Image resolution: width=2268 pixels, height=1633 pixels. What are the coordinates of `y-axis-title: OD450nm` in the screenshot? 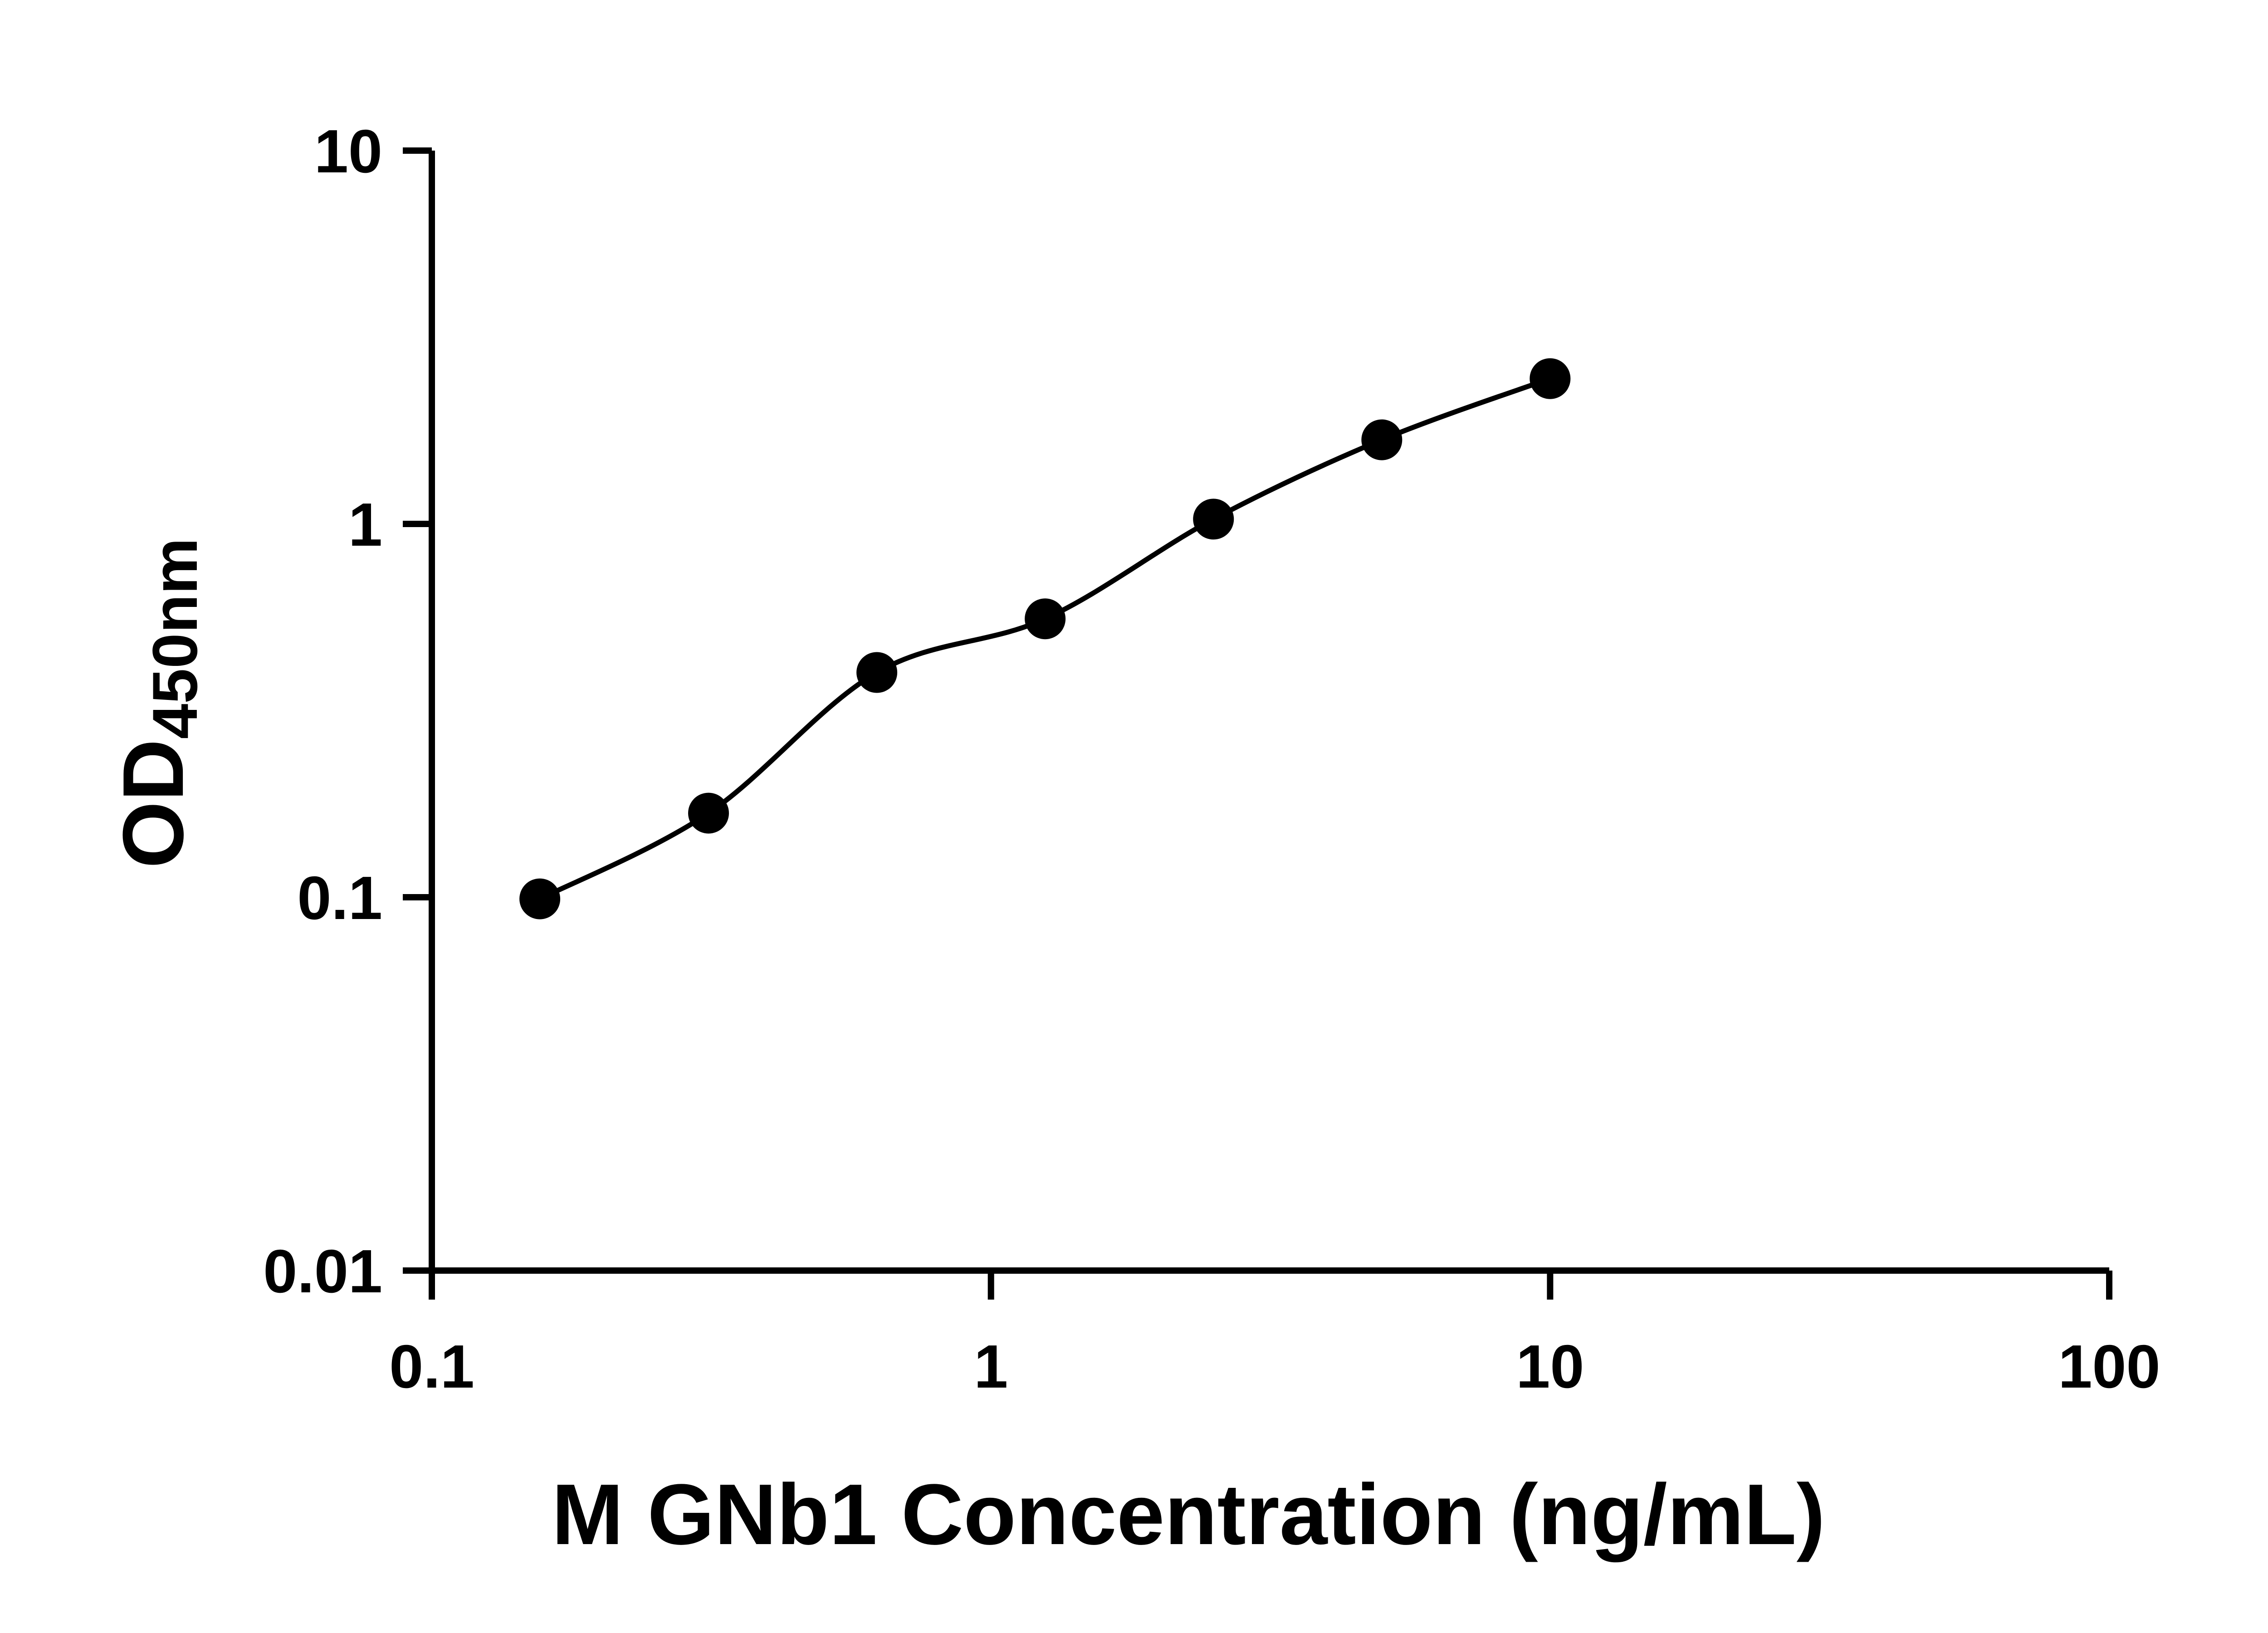 It's located at (158, 703).